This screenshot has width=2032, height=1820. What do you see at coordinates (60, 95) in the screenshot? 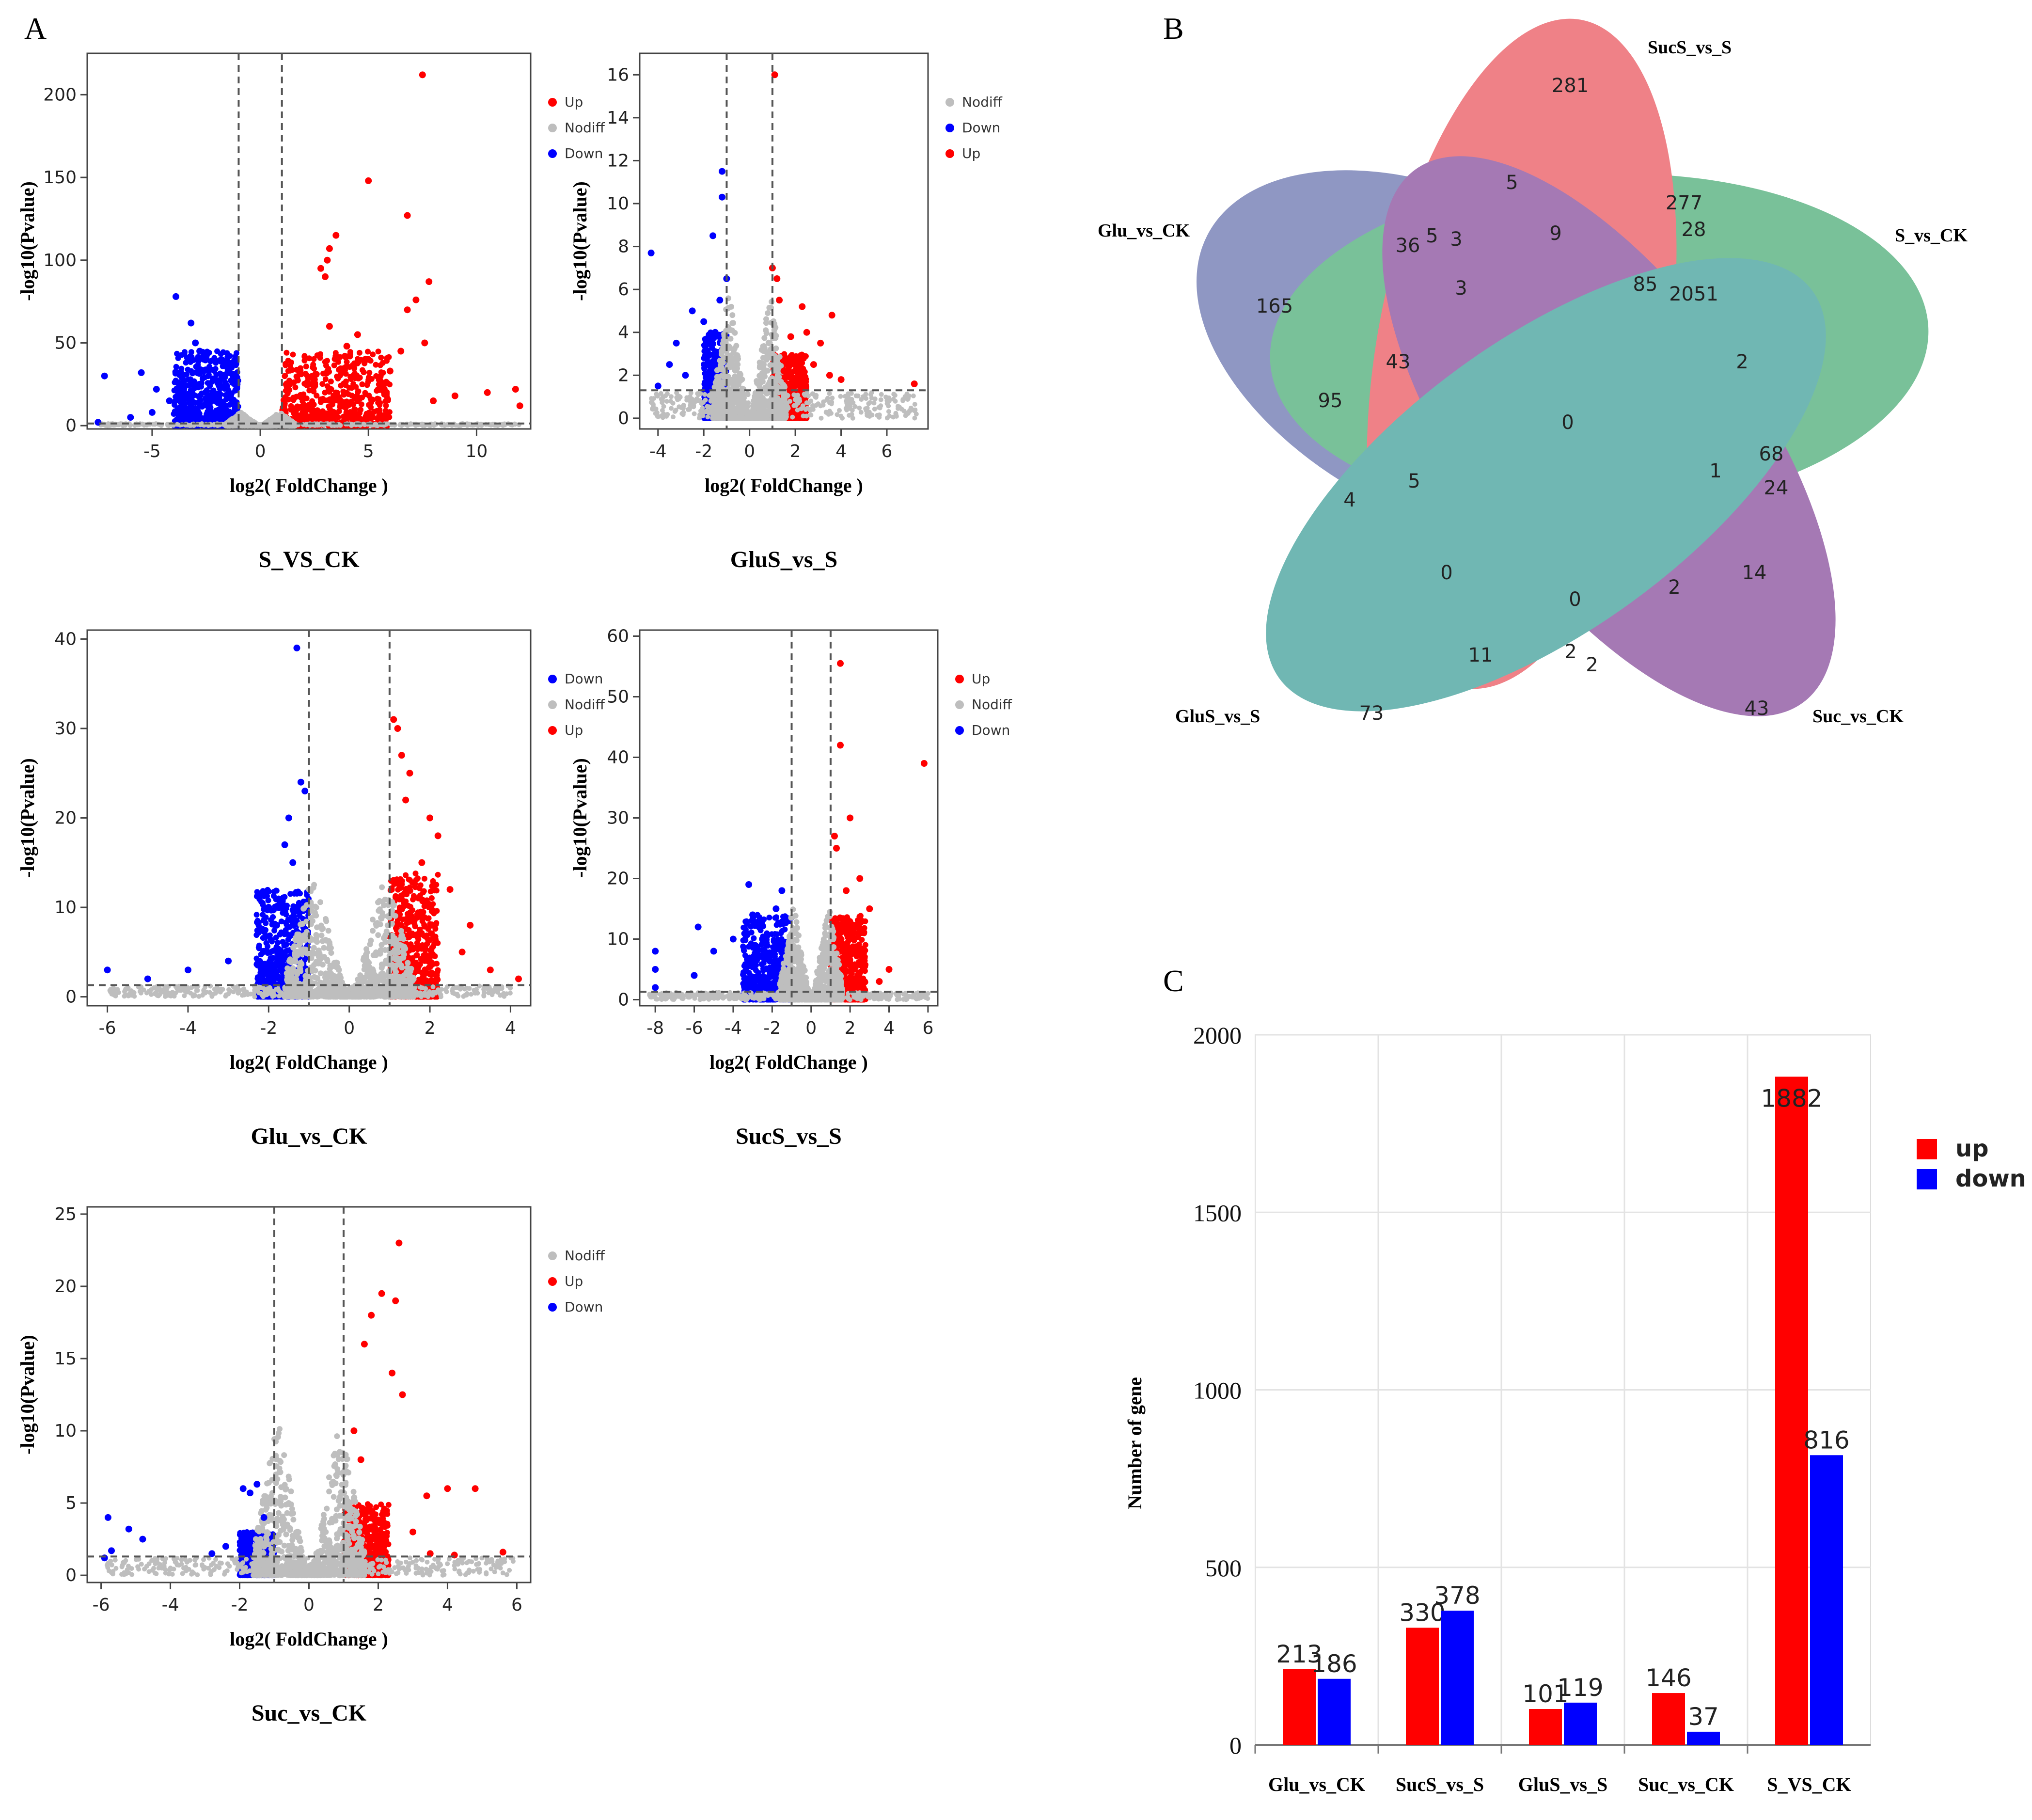
I see `y-tick-label: 200` at bounding box center [60, 95].